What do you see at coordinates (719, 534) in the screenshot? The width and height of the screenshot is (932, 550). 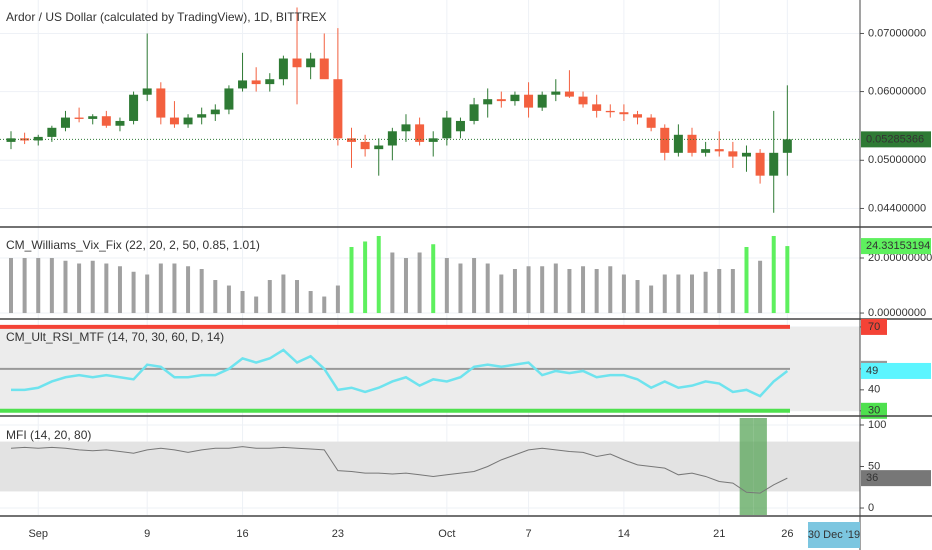 I see `x-tick-label: 21` at bounding box center [719, 534].